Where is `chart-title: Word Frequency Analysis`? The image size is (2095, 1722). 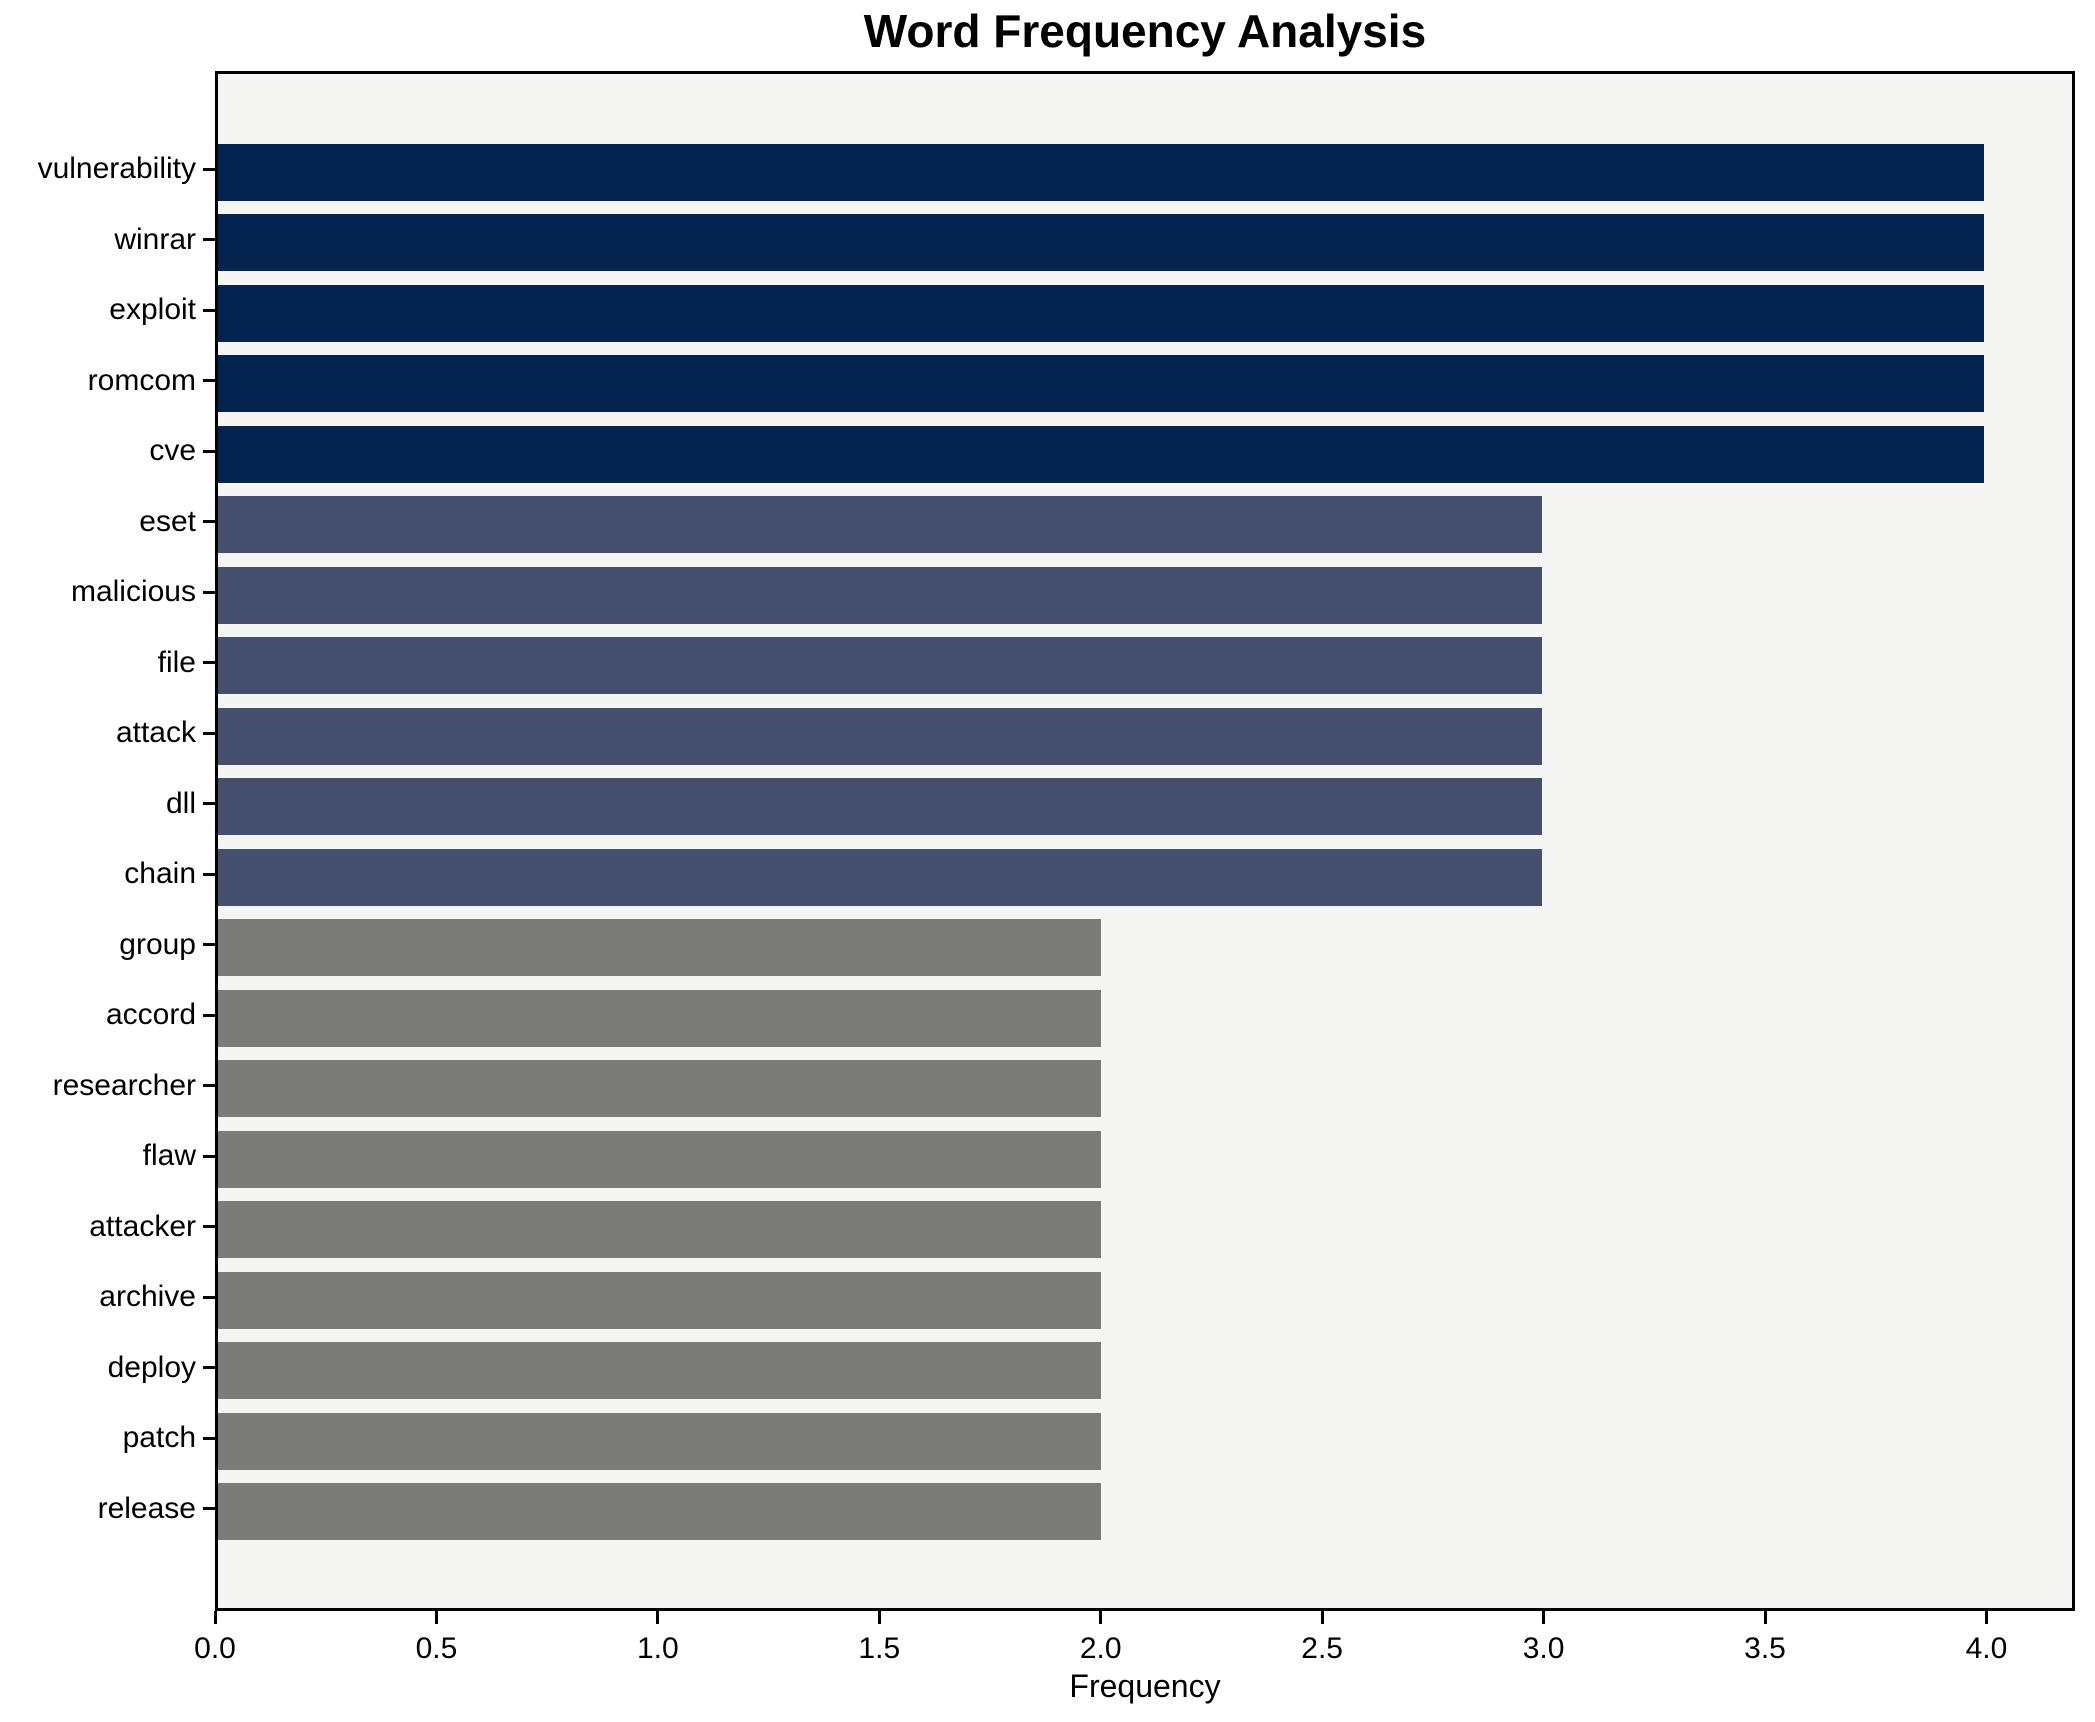
chart-title: Word Frequency Analysis is located at coordinates (1145, 31).